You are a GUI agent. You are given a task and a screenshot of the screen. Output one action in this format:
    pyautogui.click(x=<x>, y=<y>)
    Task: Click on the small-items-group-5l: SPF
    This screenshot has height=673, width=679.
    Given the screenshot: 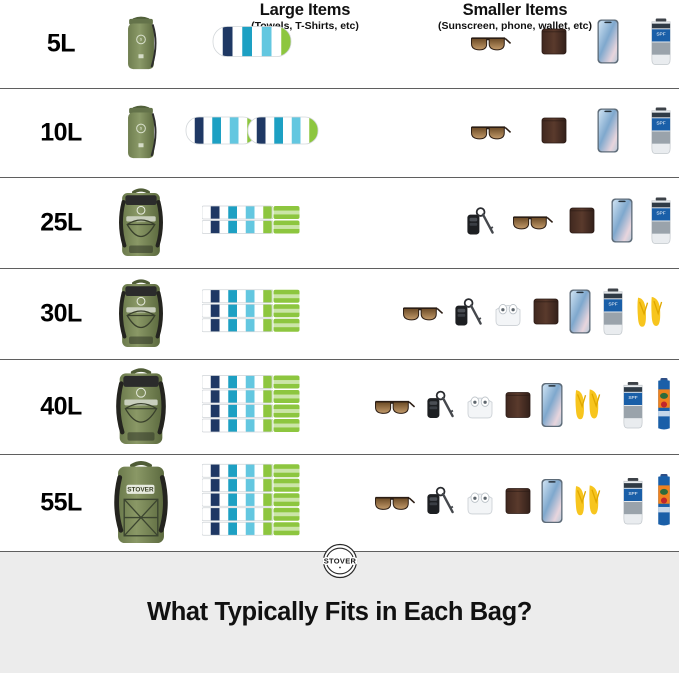 What is the action you would take?
    pyautogui.click(x=571, y=44)
    